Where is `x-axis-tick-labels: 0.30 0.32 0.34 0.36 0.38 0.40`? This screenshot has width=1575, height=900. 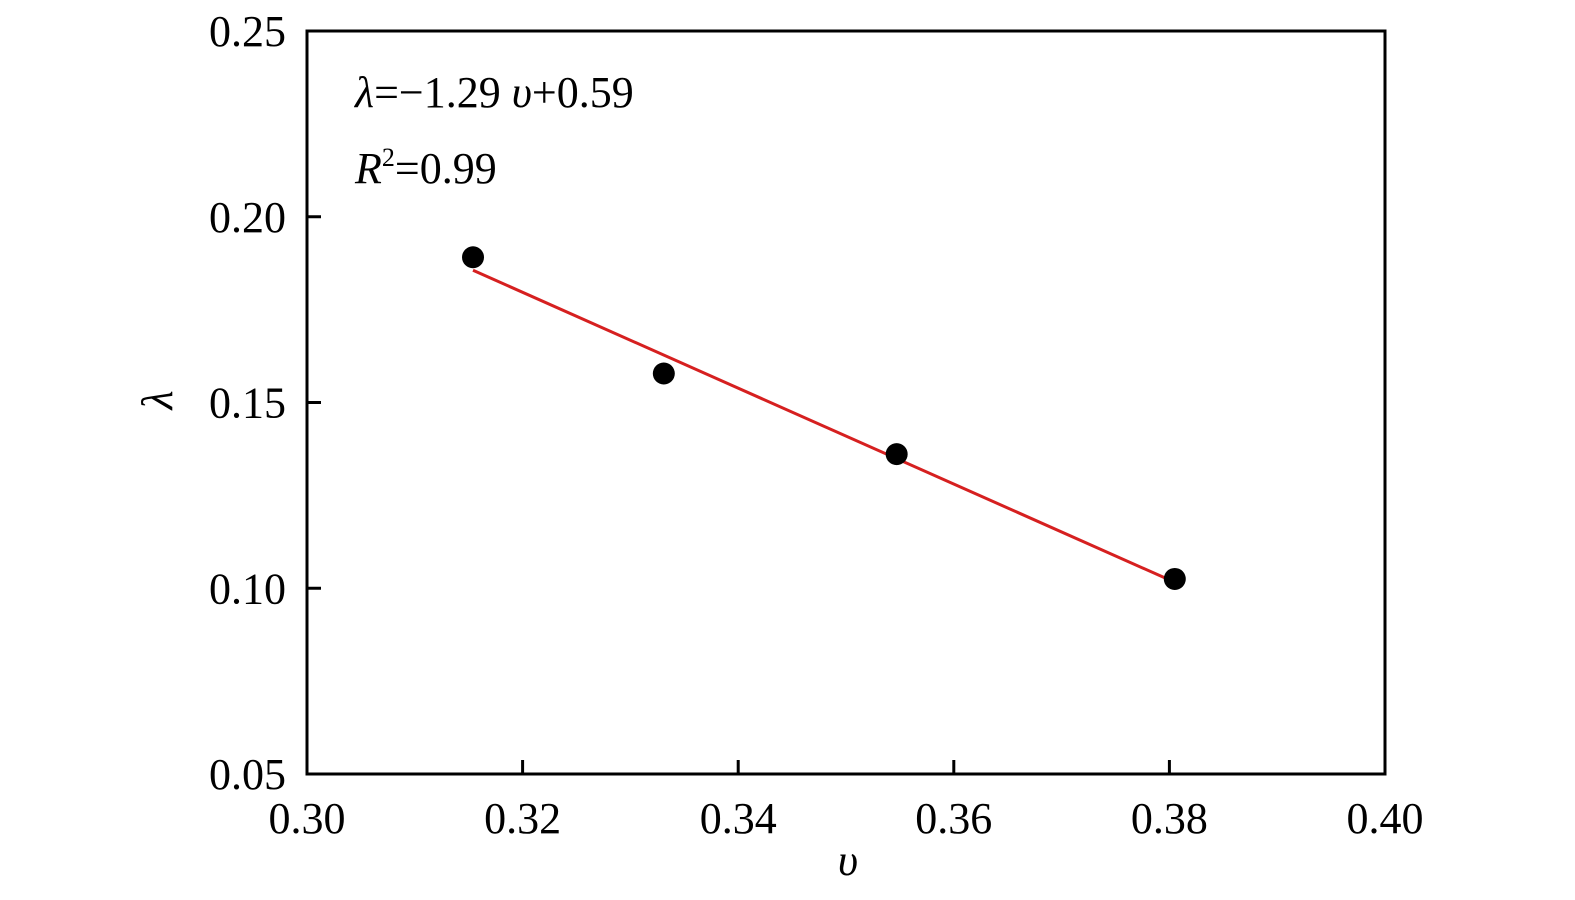
x-axis-tick-labels: 0.30 0.32 0.34 0.36 0.38 0.40 is located at coordinates (846, 818).